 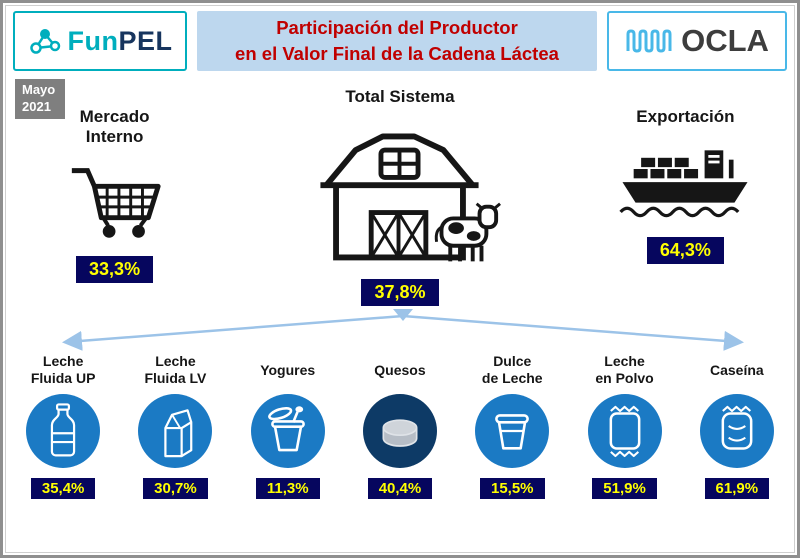 What do you see at coordinates (737, 488) in the screenshot?
I see `product-value: 61,9%` at bounding box center [737, 488].